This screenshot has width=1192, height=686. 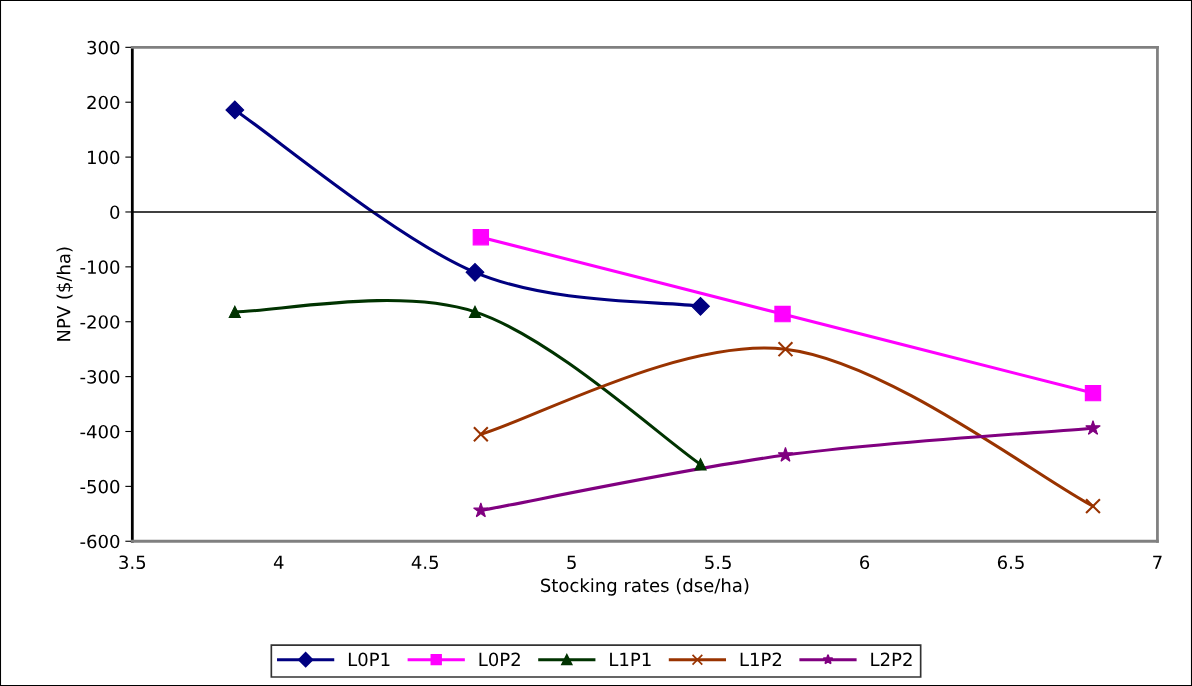 I want to click on legend-label: L0P1, so click(x=369, y=659).